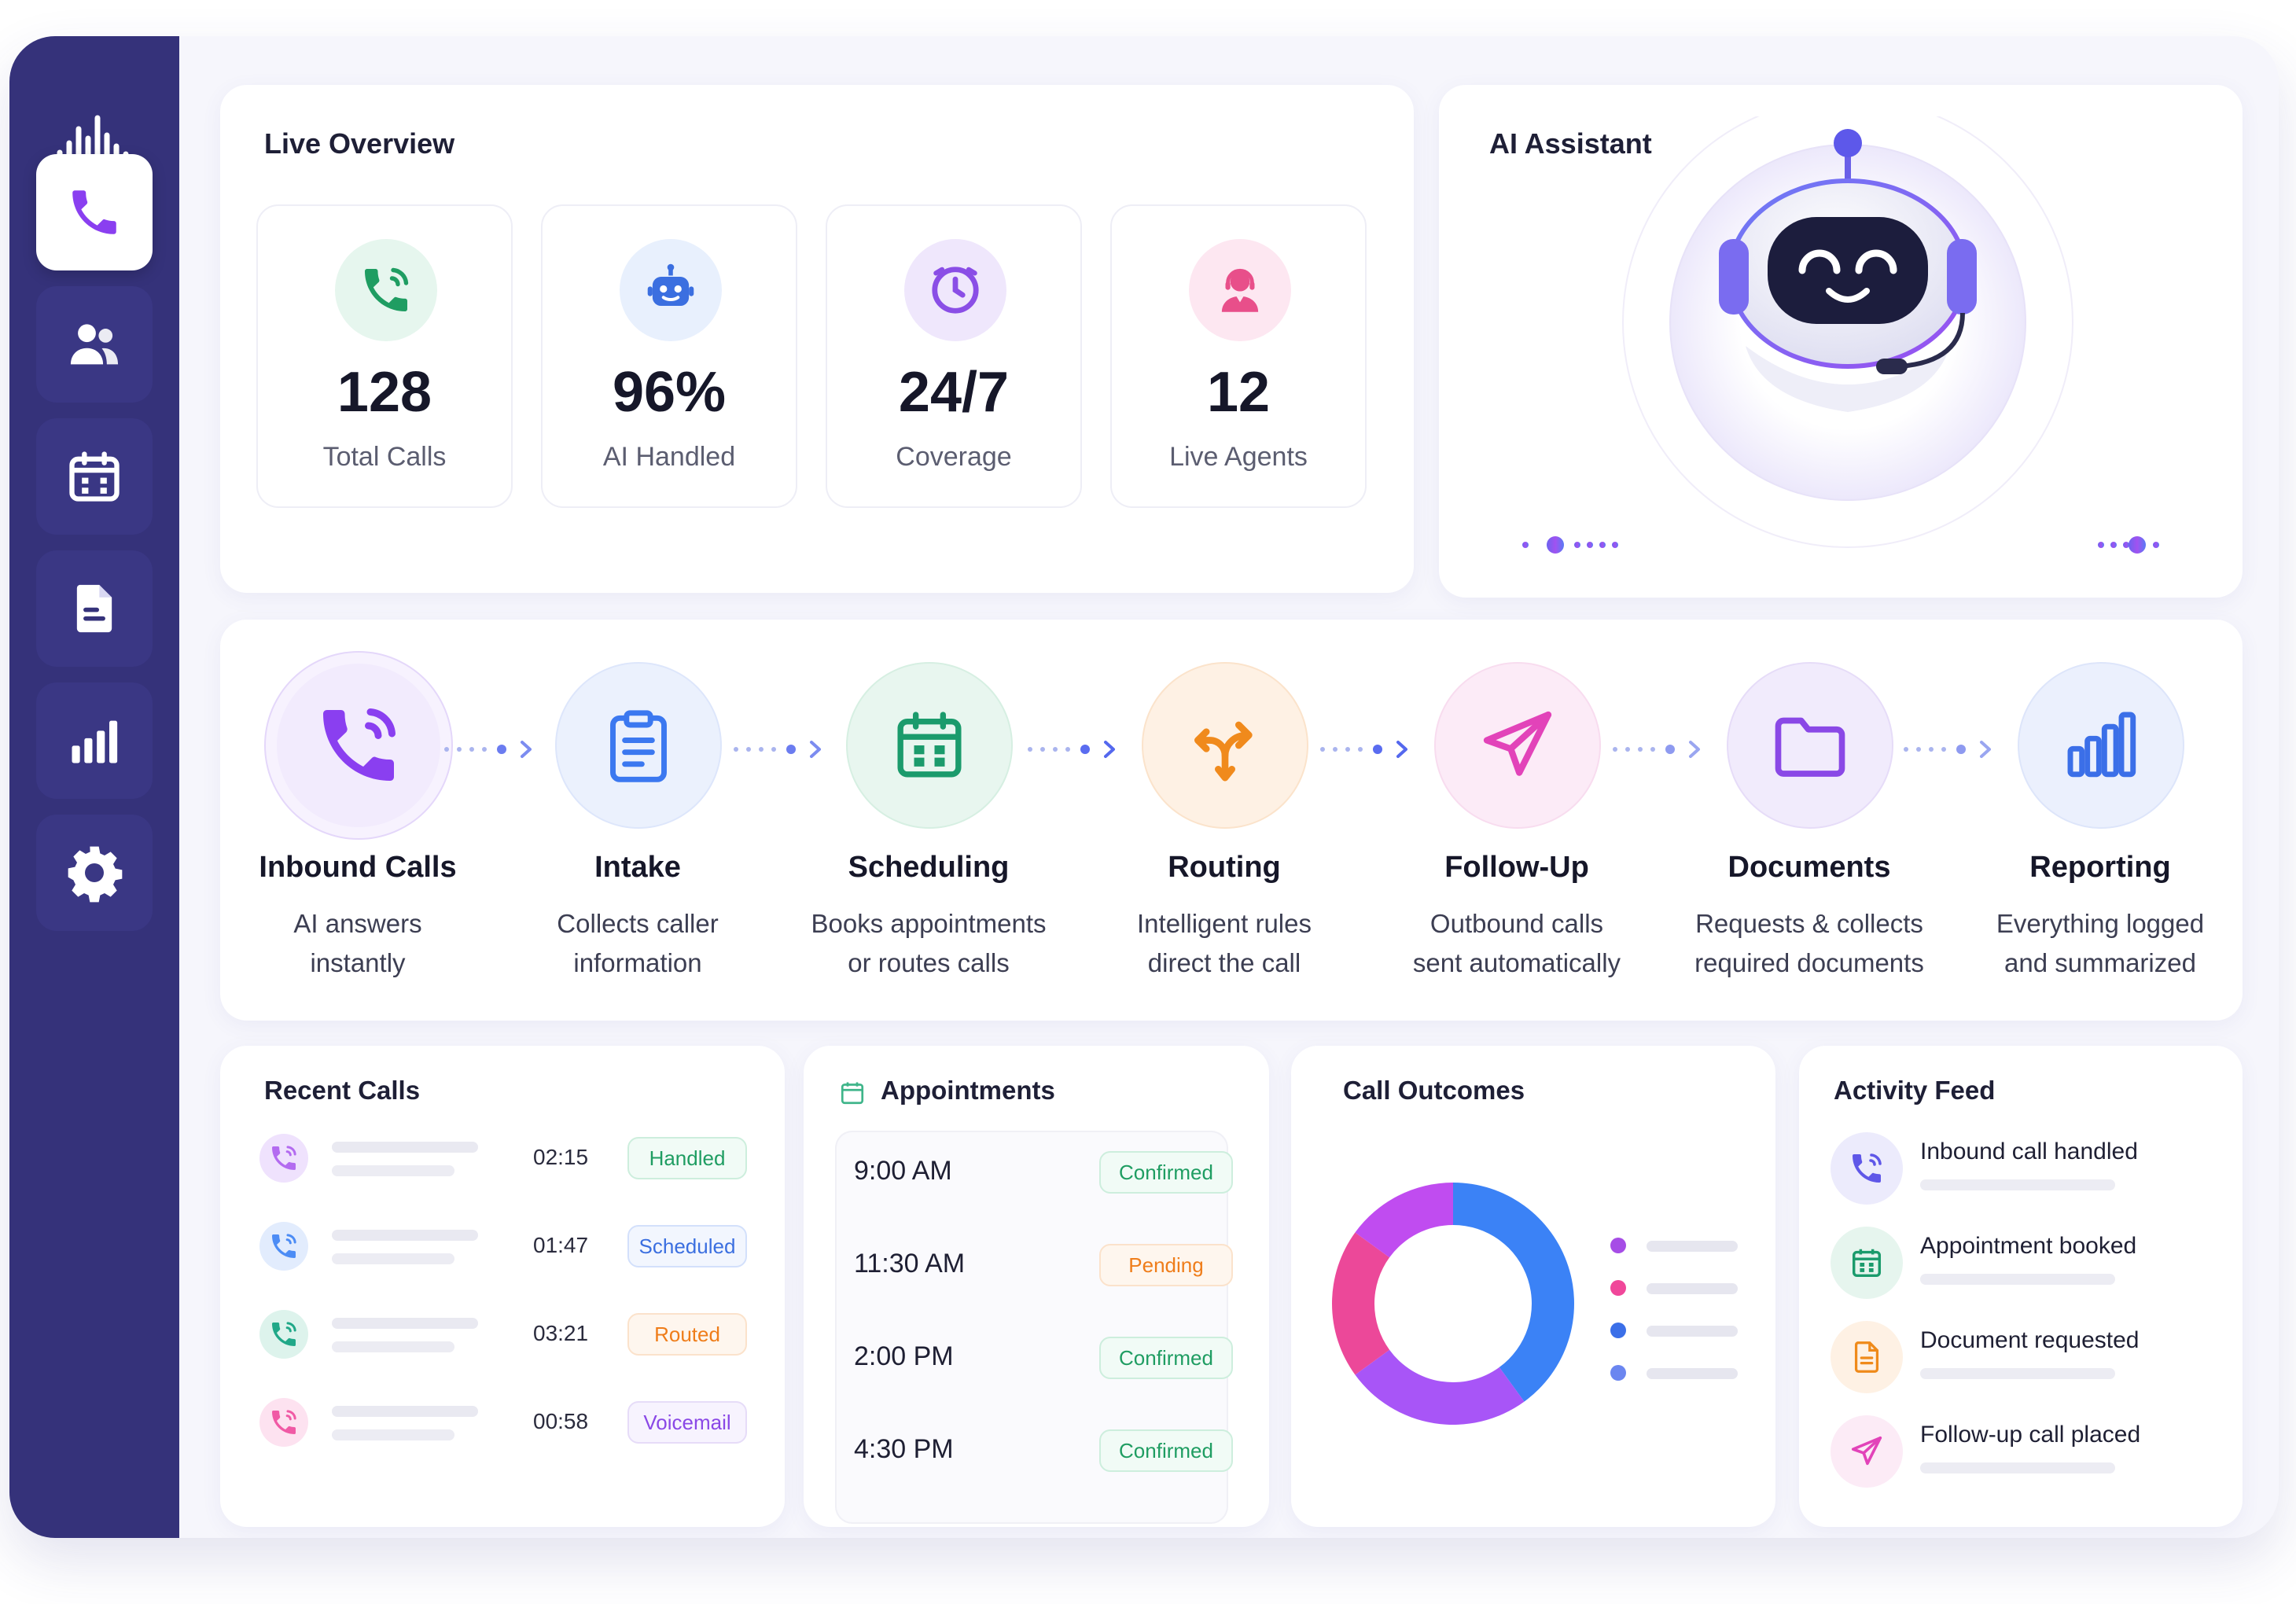  What do you see at coordinates (1238, 356) in the screenshot?
I see `stat-live-agents: 12 Live Agents` at bounding box center [1238, 356].